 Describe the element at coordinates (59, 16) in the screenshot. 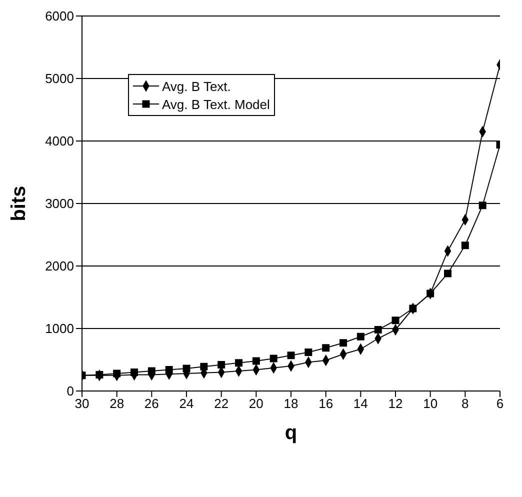

I see `y-tick-label: 6000` at that location.